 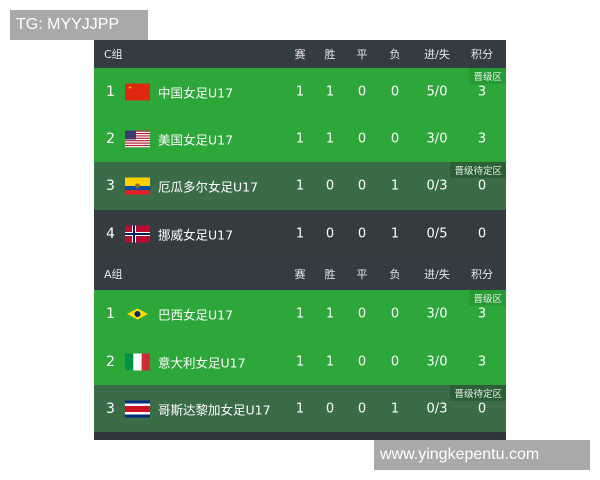 What do you see at coordinates (196, 235) in the screenshot?
I see `team-name: 挪威女足U17` at bounding box center [196, 235].